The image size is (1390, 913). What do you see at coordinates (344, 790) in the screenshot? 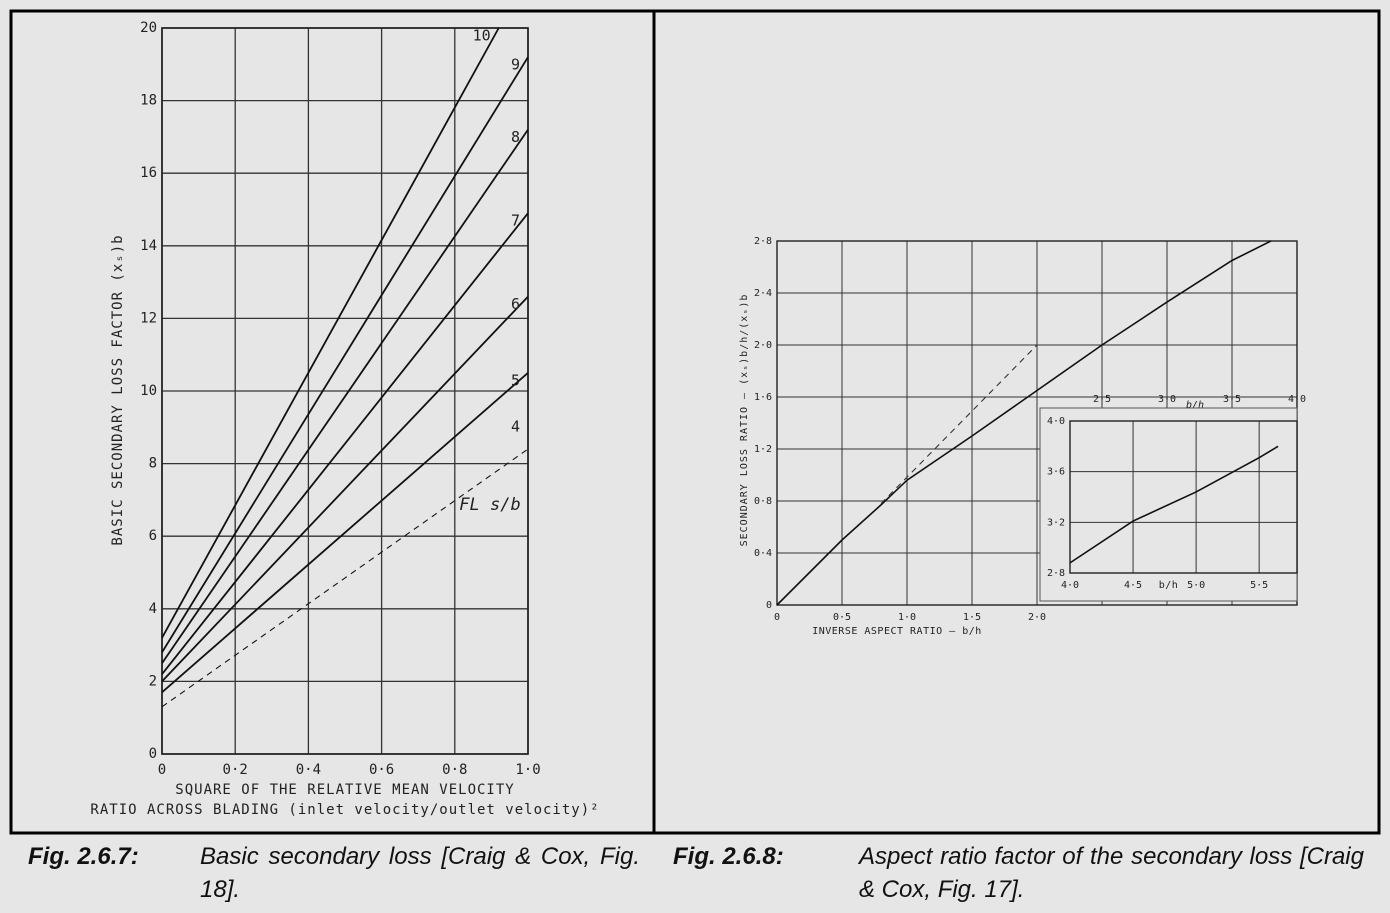
I see `x-axis-label: SQUARE OF THE RELATIVE MEAN VELOCITY` at bounding box center [344, 790].